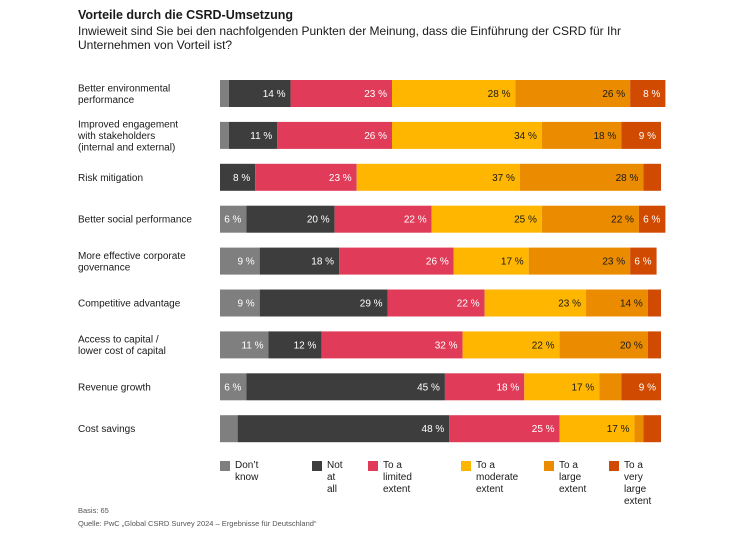 This screenshot has height=536, width=729. Describe the element at coordinates (93, 510) in the screenshot. I see `basis-note: Basis: 65` at that location.